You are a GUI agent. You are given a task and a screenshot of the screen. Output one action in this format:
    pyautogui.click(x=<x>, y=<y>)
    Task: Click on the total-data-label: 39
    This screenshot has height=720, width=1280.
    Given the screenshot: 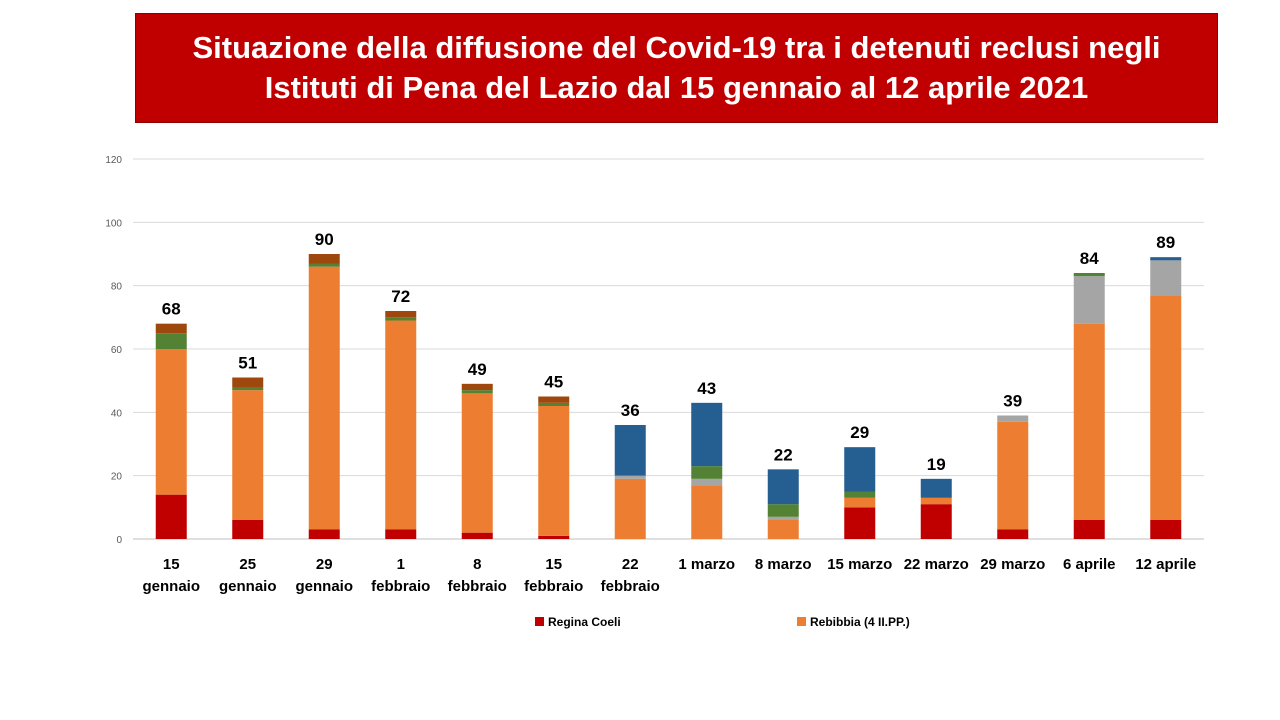 What is the action you would take?
    pyautogui.click(x=1012, y=401)
    